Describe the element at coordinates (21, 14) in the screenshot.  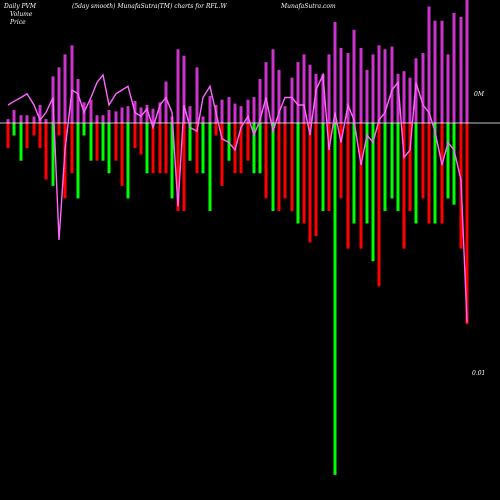
I see `legend-volume-label: Volume` at that location.